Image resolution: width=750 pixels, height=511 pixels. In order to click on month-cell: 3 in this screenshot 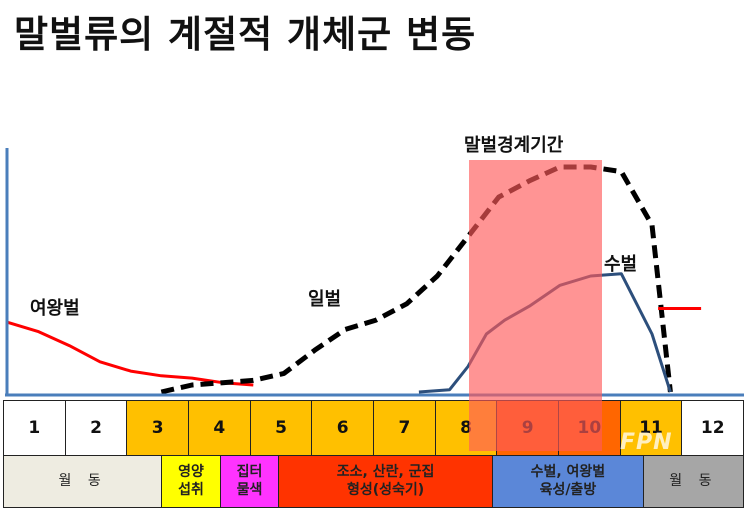, I will do `click(158, 428)`.